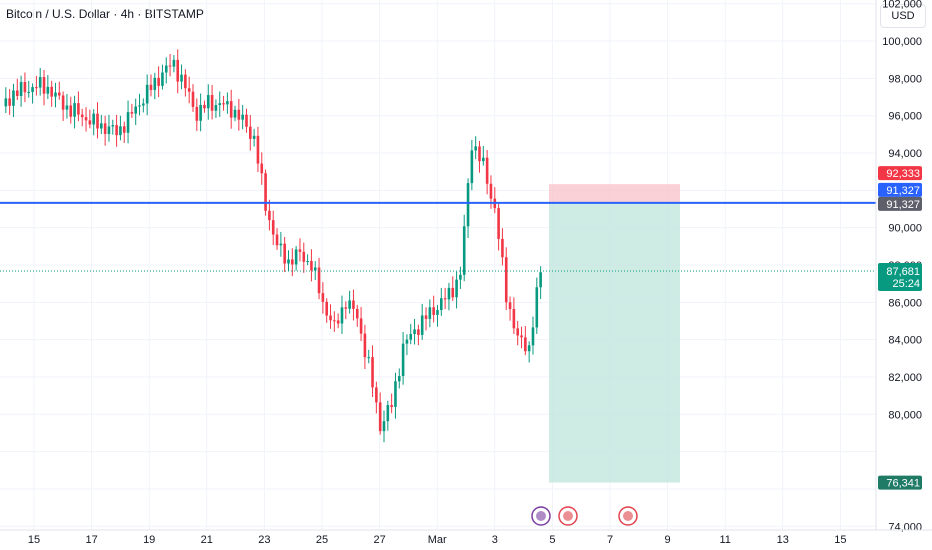  I want to click on x-tick-label: 27, so click(379, 540).